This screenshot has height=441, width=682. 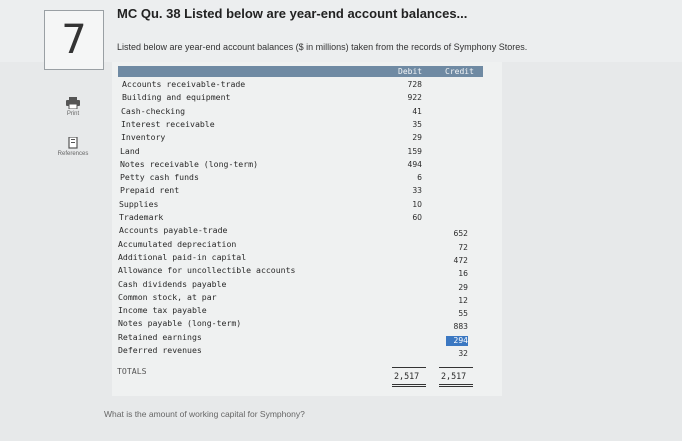 I want to click on debit-value: 6, so click(x=419, y=178).